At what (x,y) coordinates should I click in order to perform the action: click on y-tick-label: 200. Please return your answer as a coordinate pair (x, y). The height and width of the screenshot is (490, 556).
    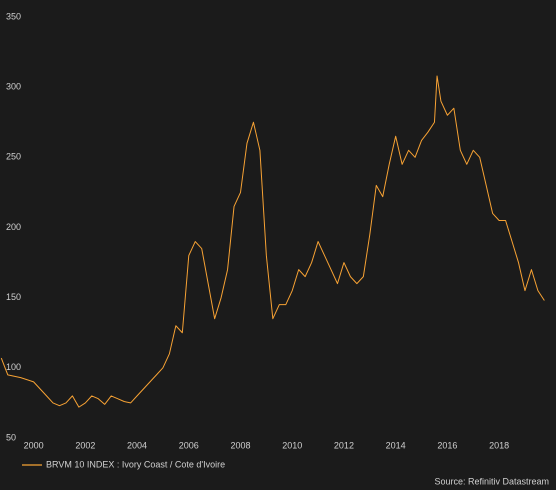
    Looking at the image, I should click on (13, 227).